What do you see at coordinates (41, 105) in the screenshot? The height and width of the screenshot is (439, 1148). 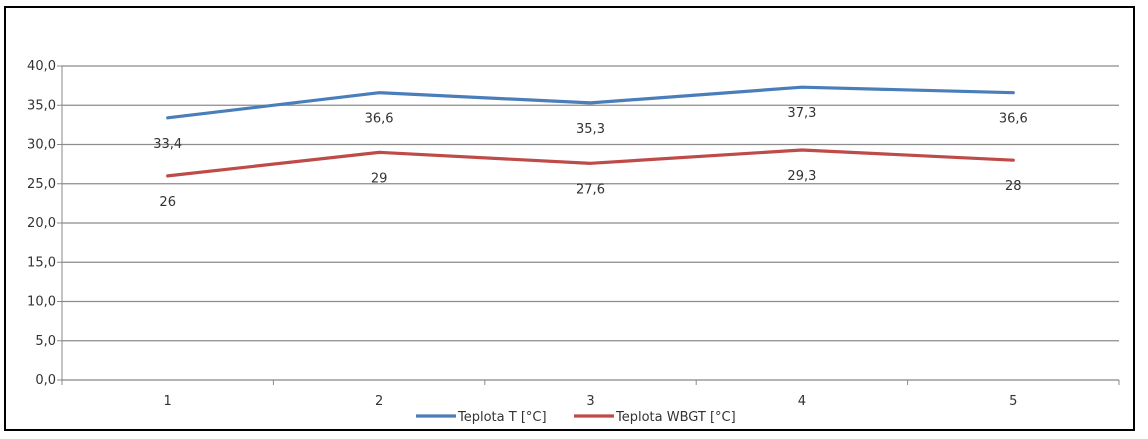 I see `y-tick-label: 35,0` at bounding box center [41, 105].